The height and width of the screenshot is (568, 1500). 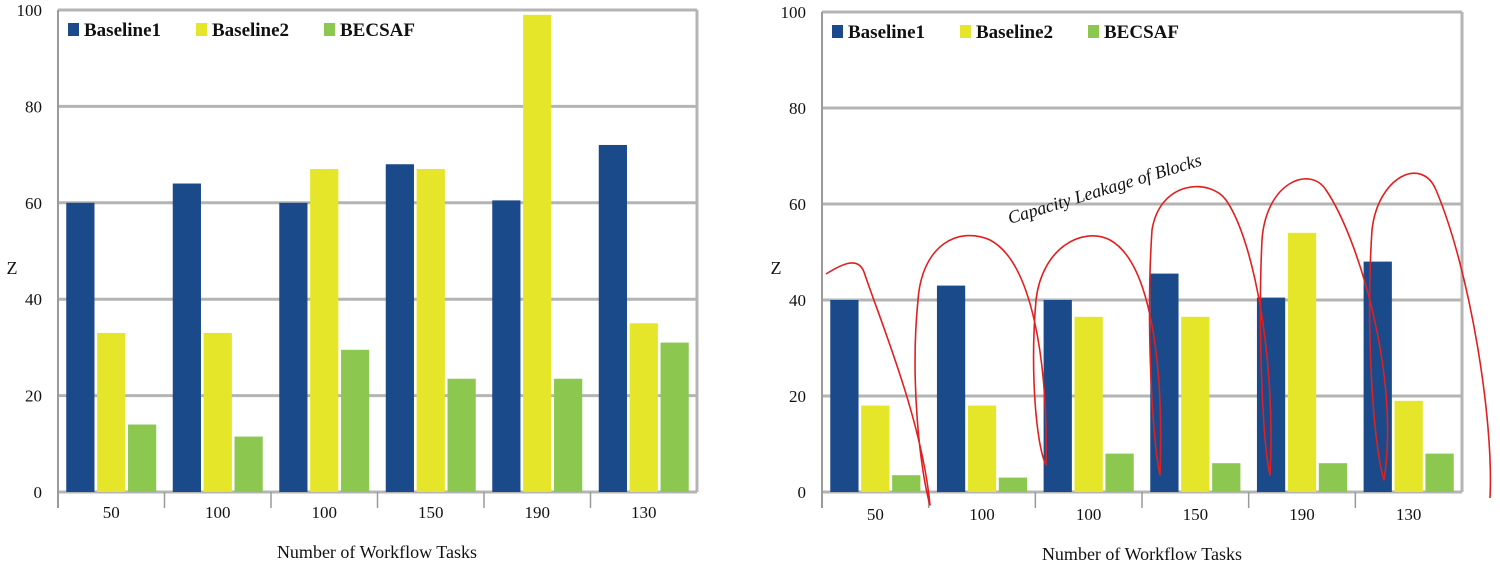 What do you see at coordinates (837, 31) in the screenshot?
I see `chart-right-legend-swatch-baseline1` at bounding box center [837, 31].